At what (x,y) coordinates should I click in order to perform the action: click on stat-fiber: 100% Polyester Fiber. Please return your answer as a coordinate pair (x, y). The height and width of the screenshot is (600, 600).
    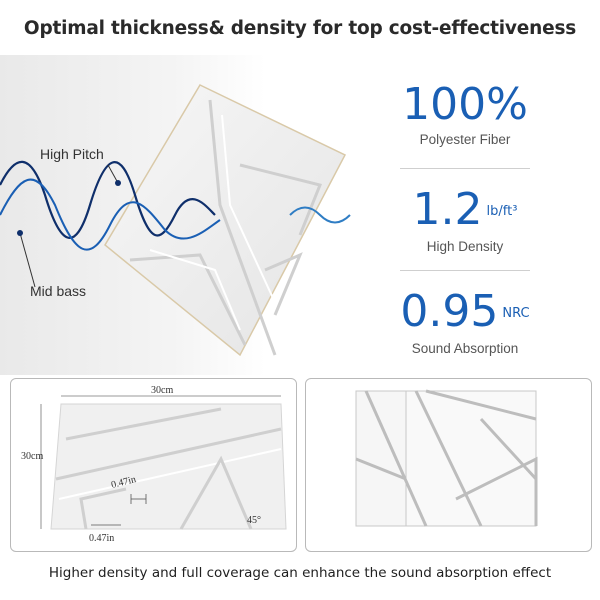
    Looking at the image, I should click on (465, 113).